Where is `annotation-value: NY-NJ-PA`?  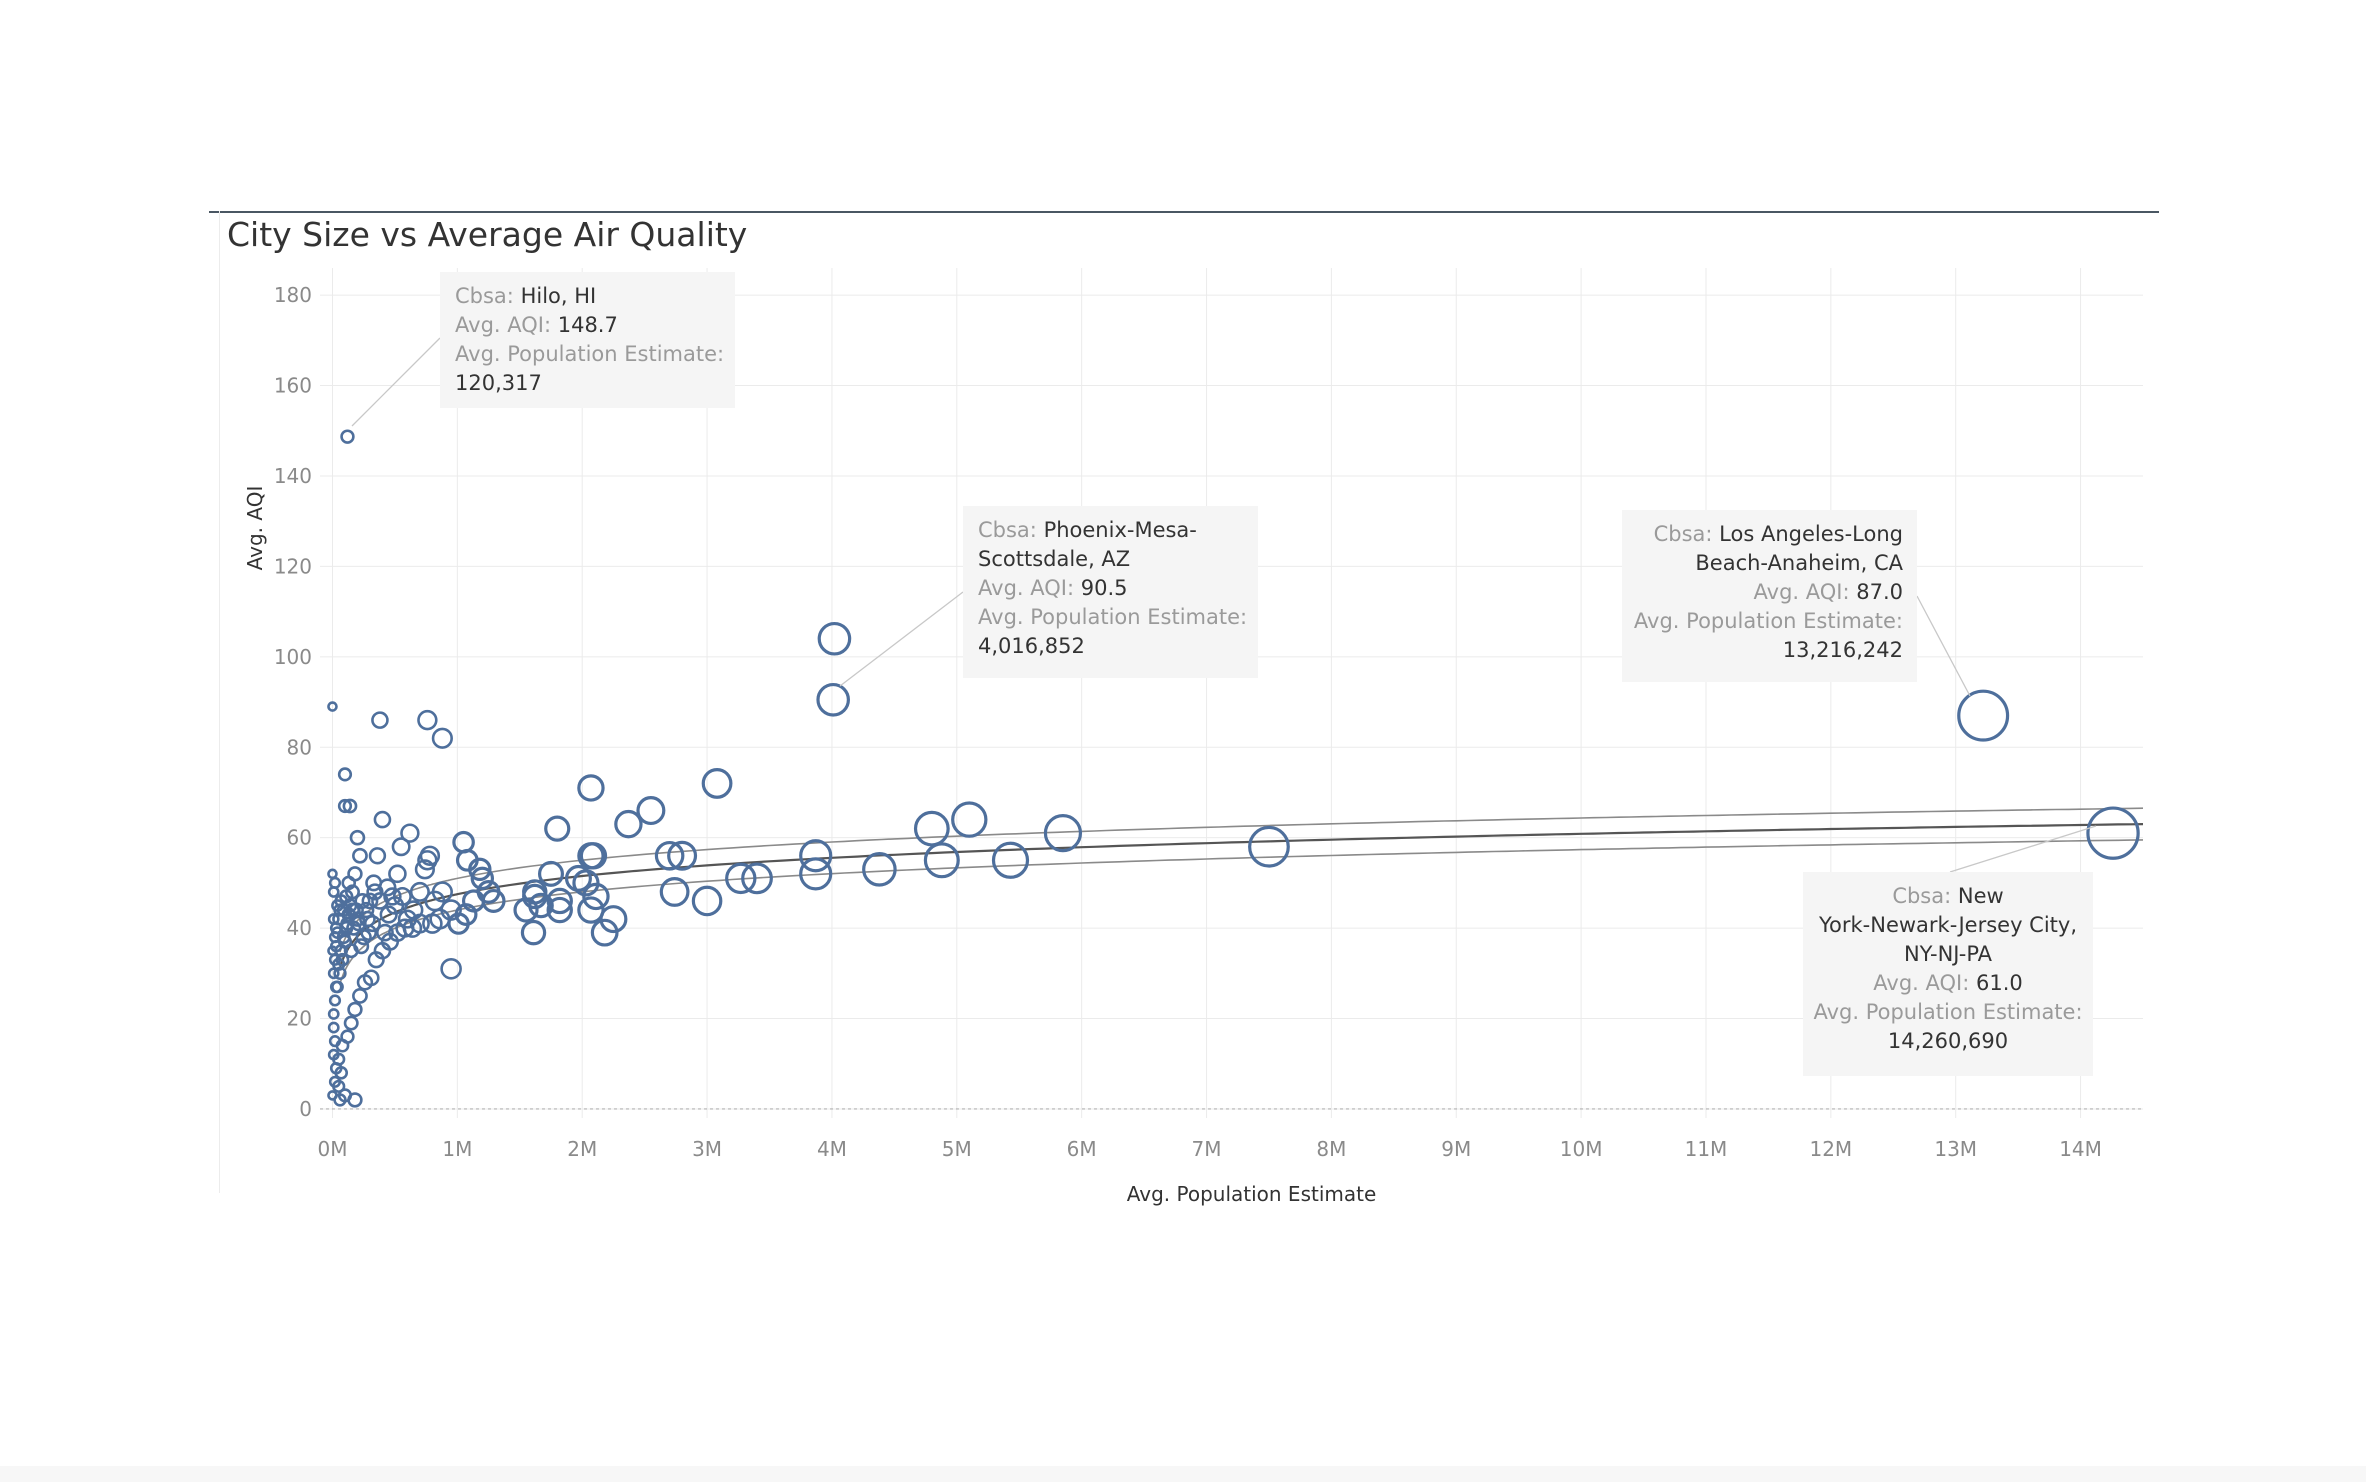 annotation-value: NY-NJ-PA is located at coordinates (1948, 954).